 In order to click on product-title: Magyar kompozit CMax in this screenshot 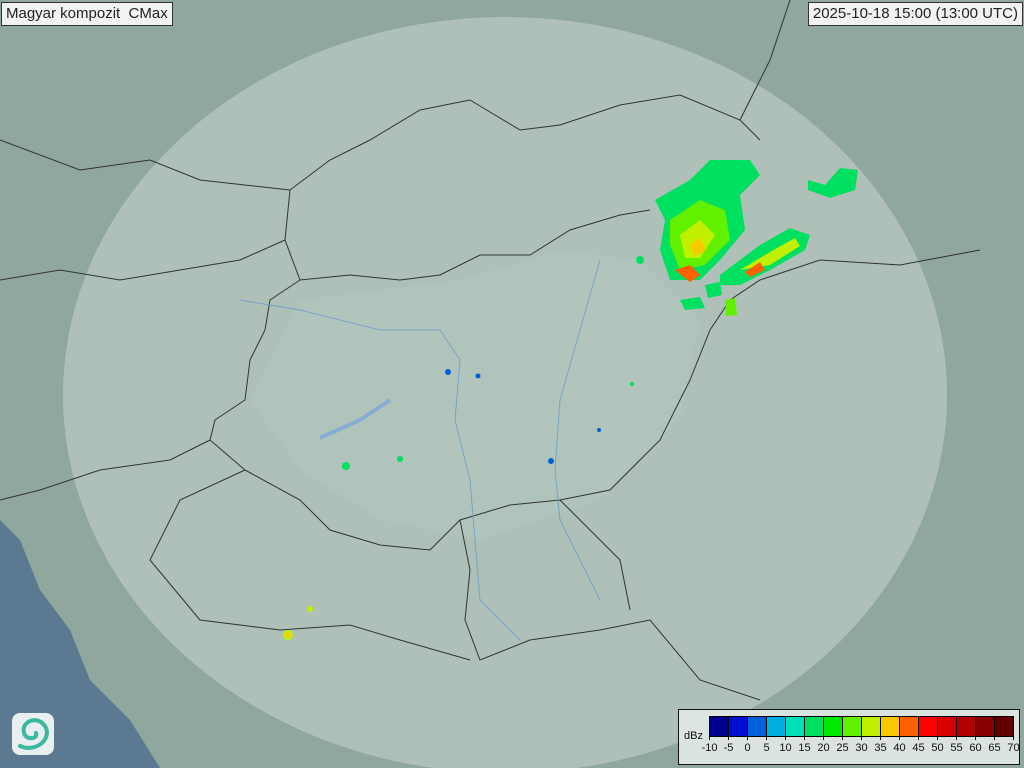, I will do `click(87, 14)`.